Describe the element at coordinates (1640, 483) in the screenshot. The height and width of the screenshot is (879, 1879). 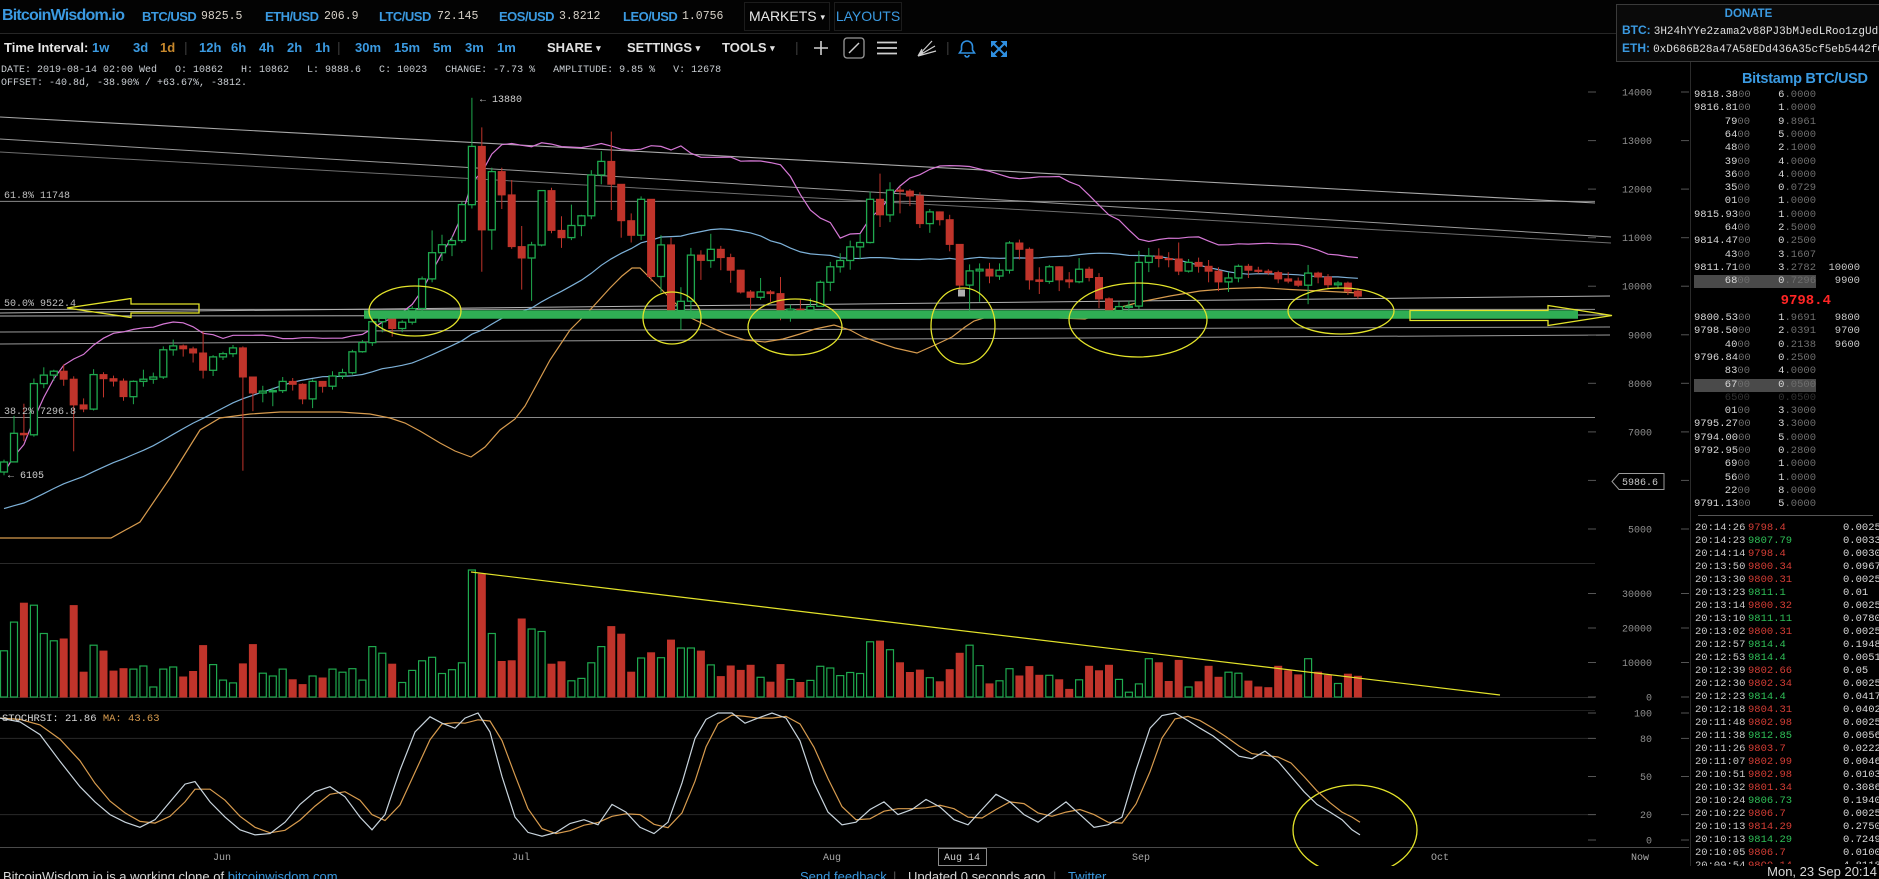
I see `svg-text: 5986.6` at that location.